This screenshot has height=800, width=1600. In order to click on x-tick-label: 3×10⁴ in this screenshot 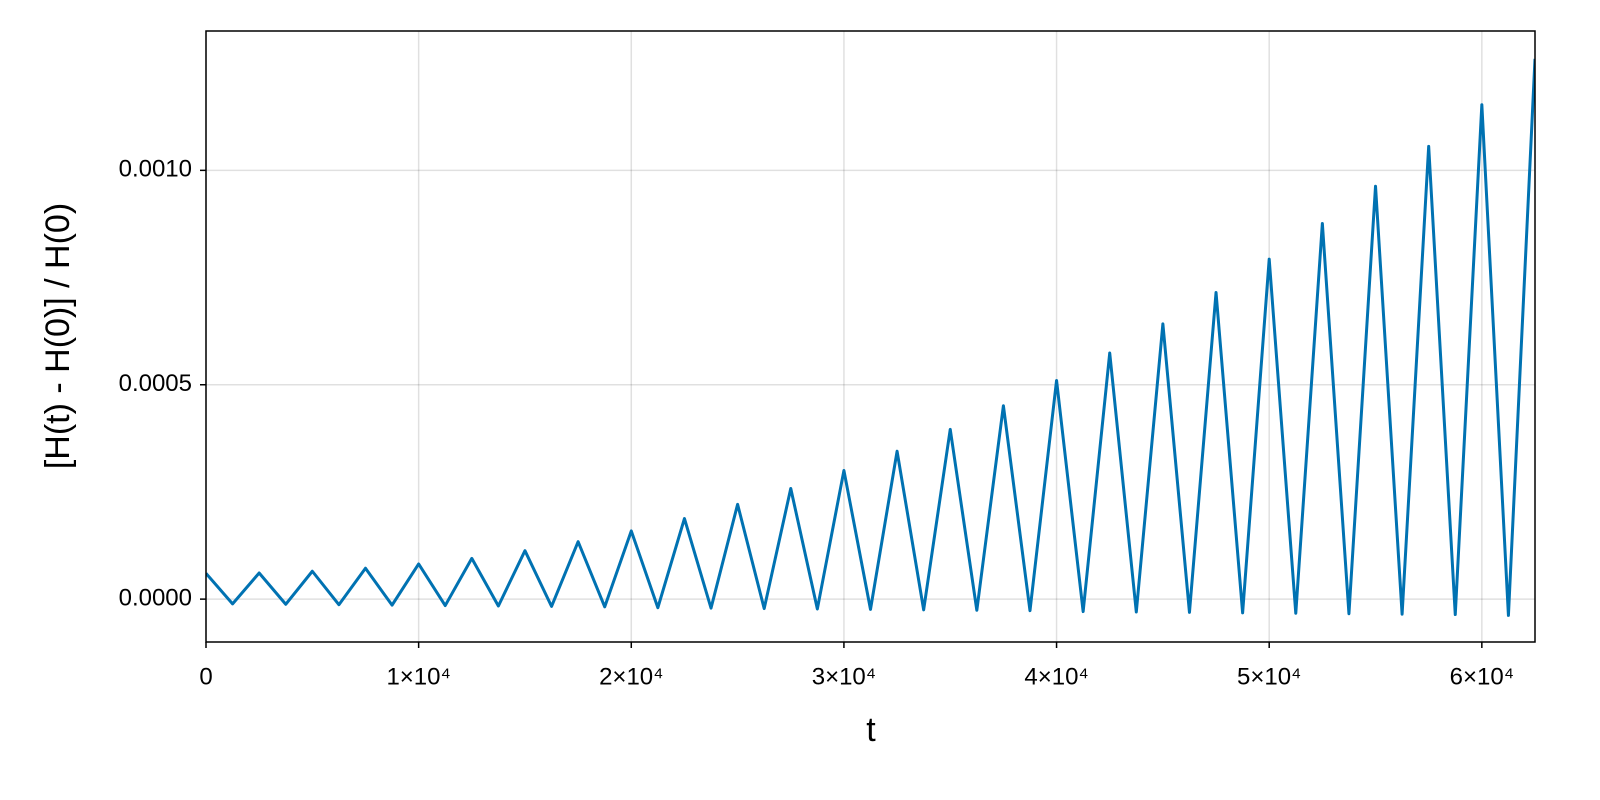, I will do `click(844, 676)`.